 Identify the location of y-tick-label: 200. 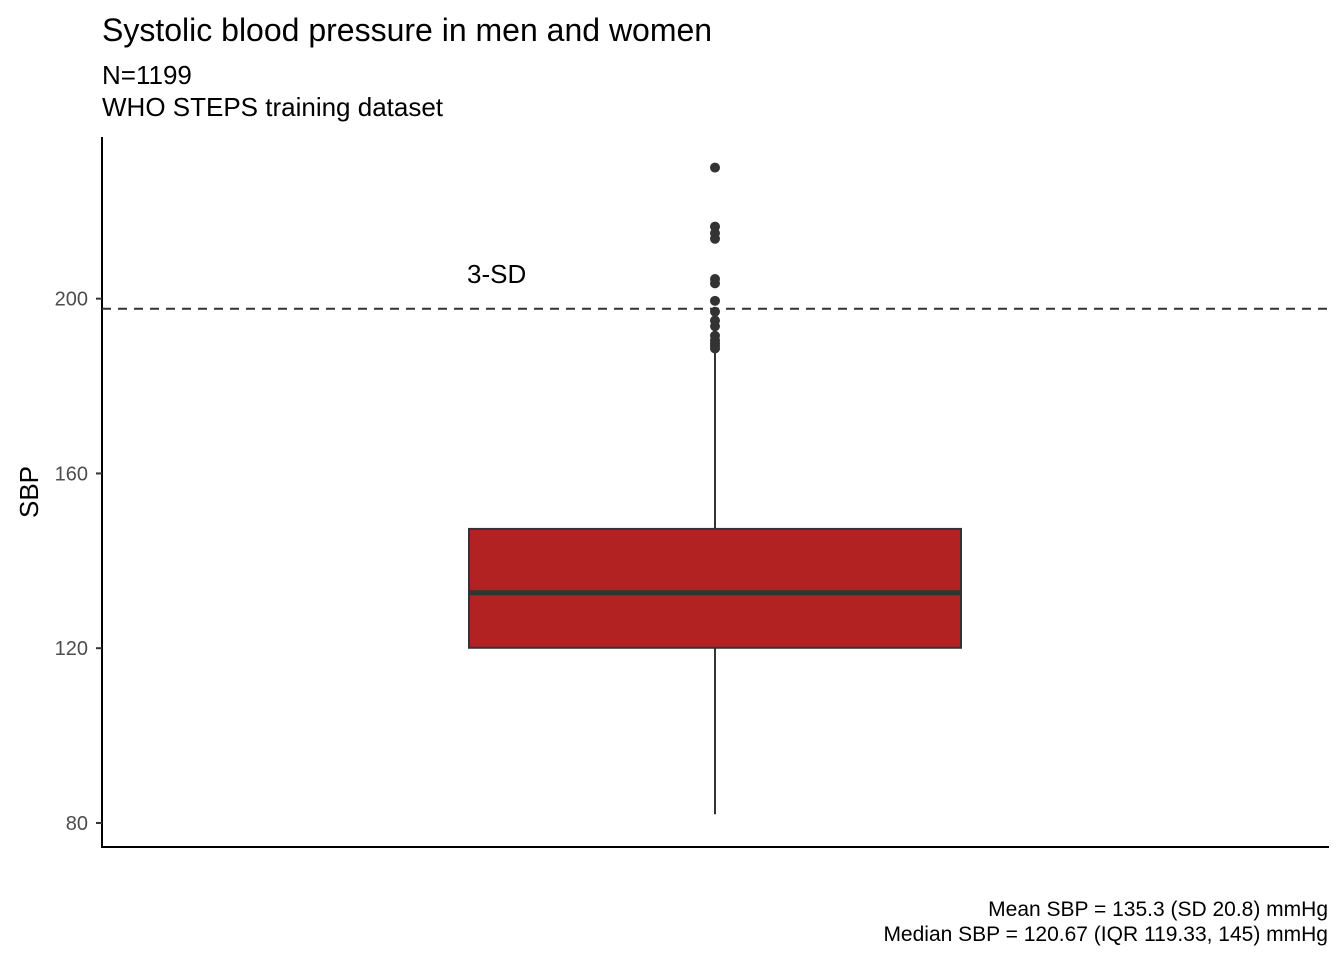
(71, 300).